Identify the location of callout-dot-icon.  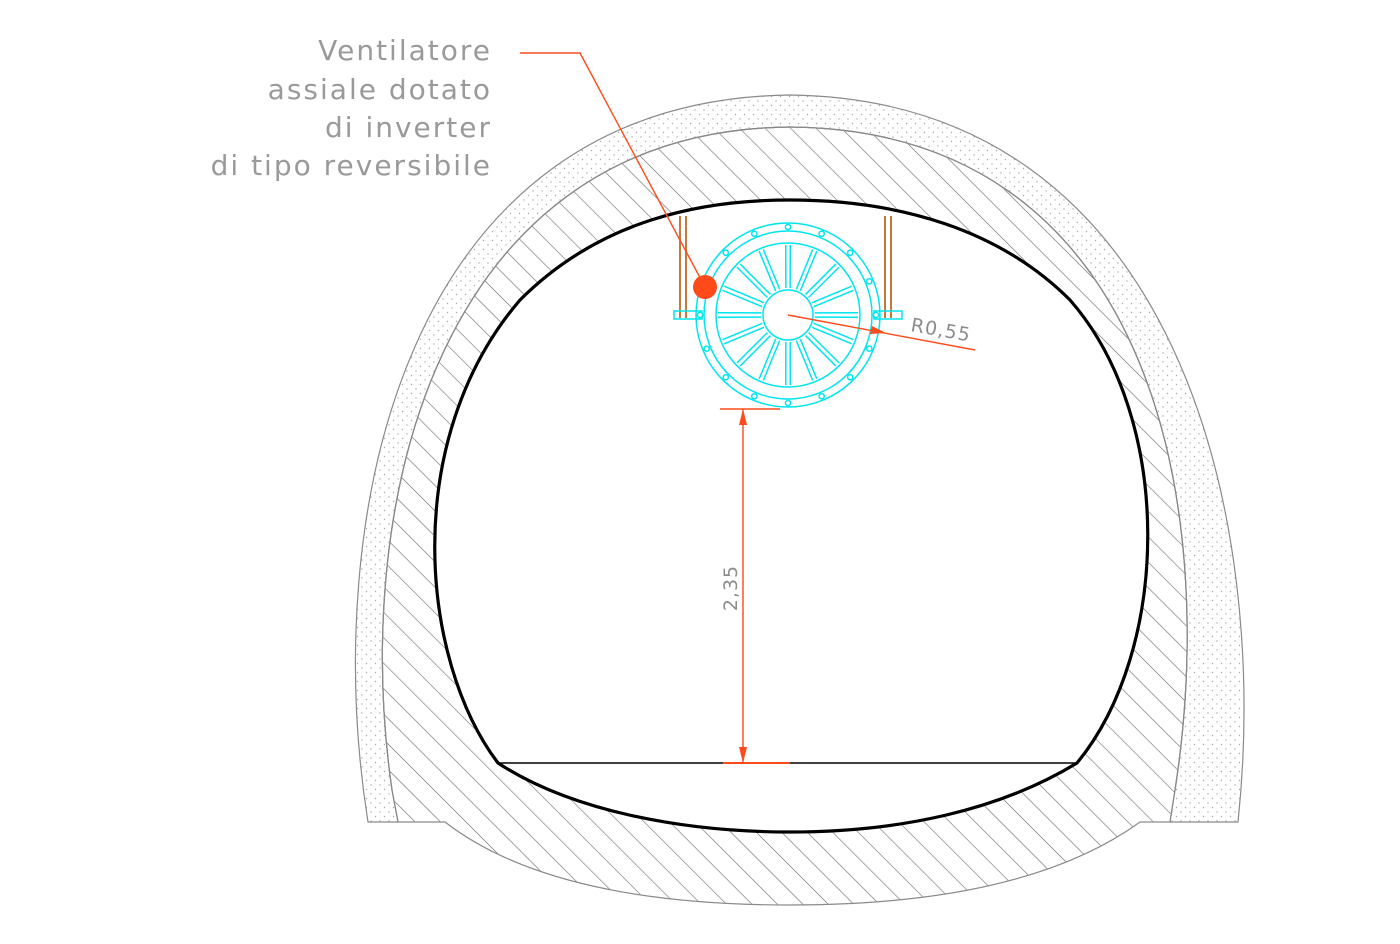
(705, 287).